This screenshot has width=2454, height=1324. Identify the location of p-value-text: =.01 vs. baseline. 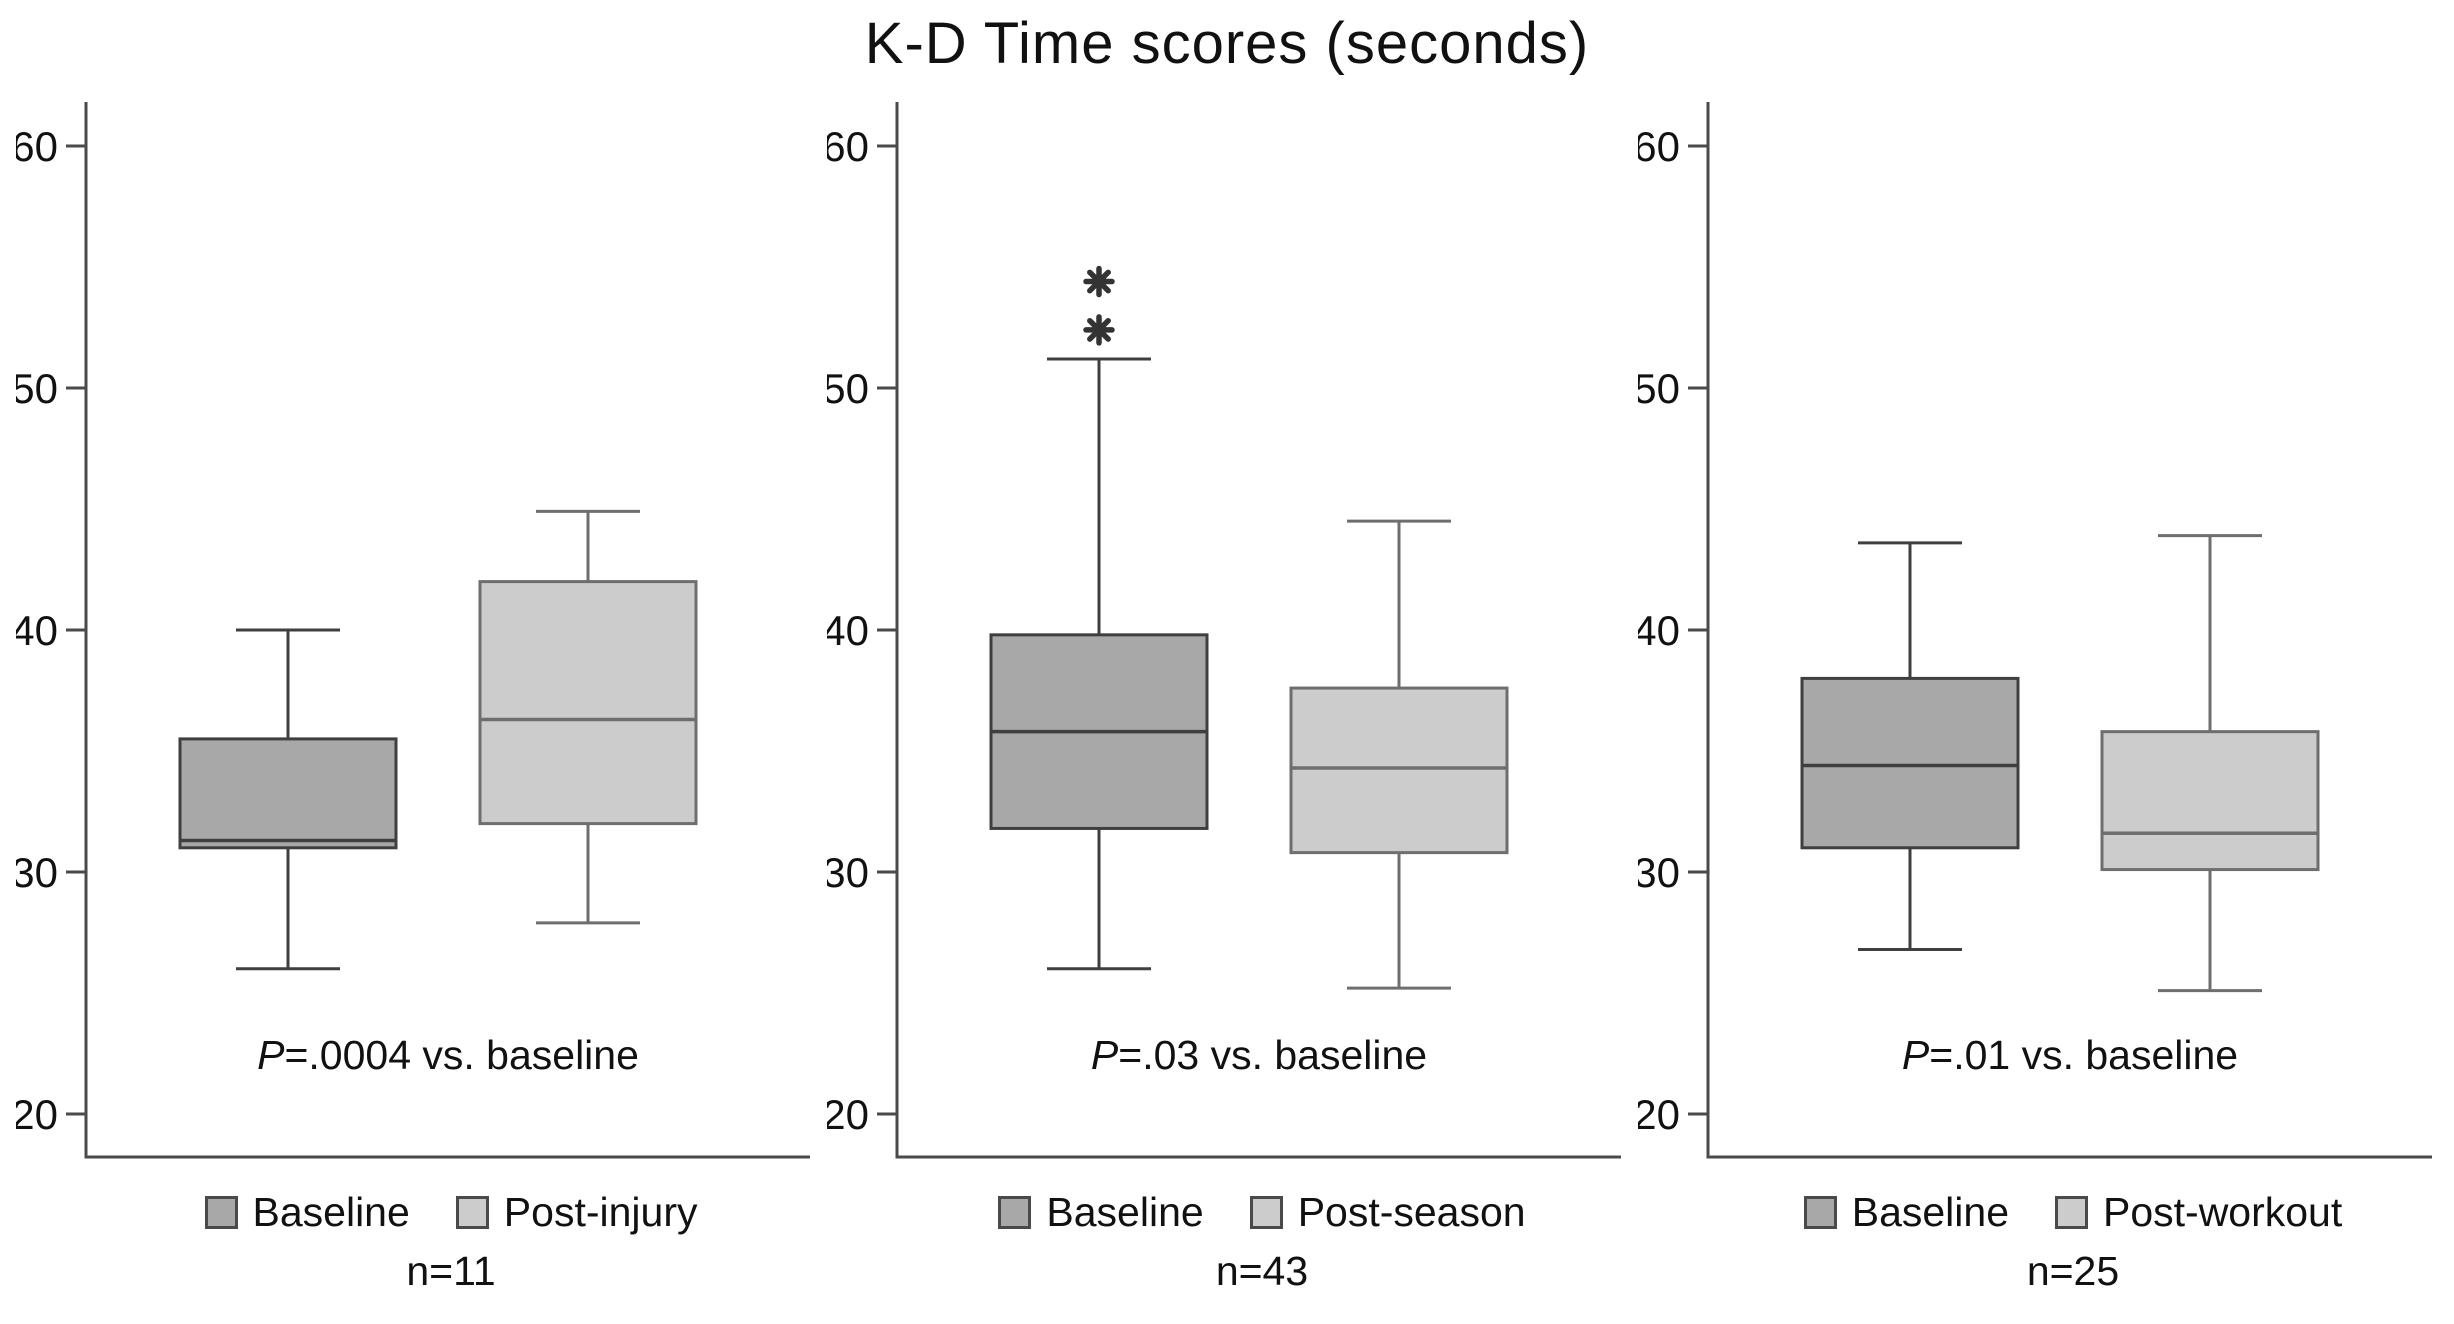
(2084, 1055).